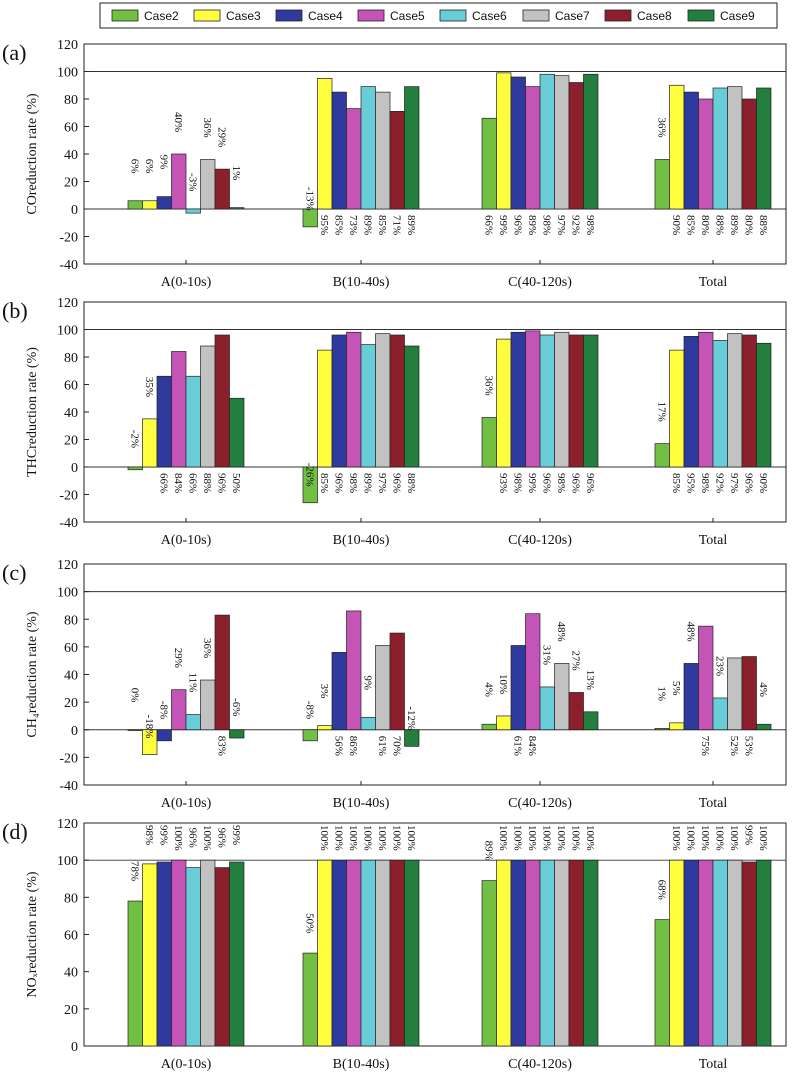 This screenshot has width=800, height=1078. Describe the element at coordinates (74, 1047) in the screenshot. I see `y-tick-label: 0` at that location.